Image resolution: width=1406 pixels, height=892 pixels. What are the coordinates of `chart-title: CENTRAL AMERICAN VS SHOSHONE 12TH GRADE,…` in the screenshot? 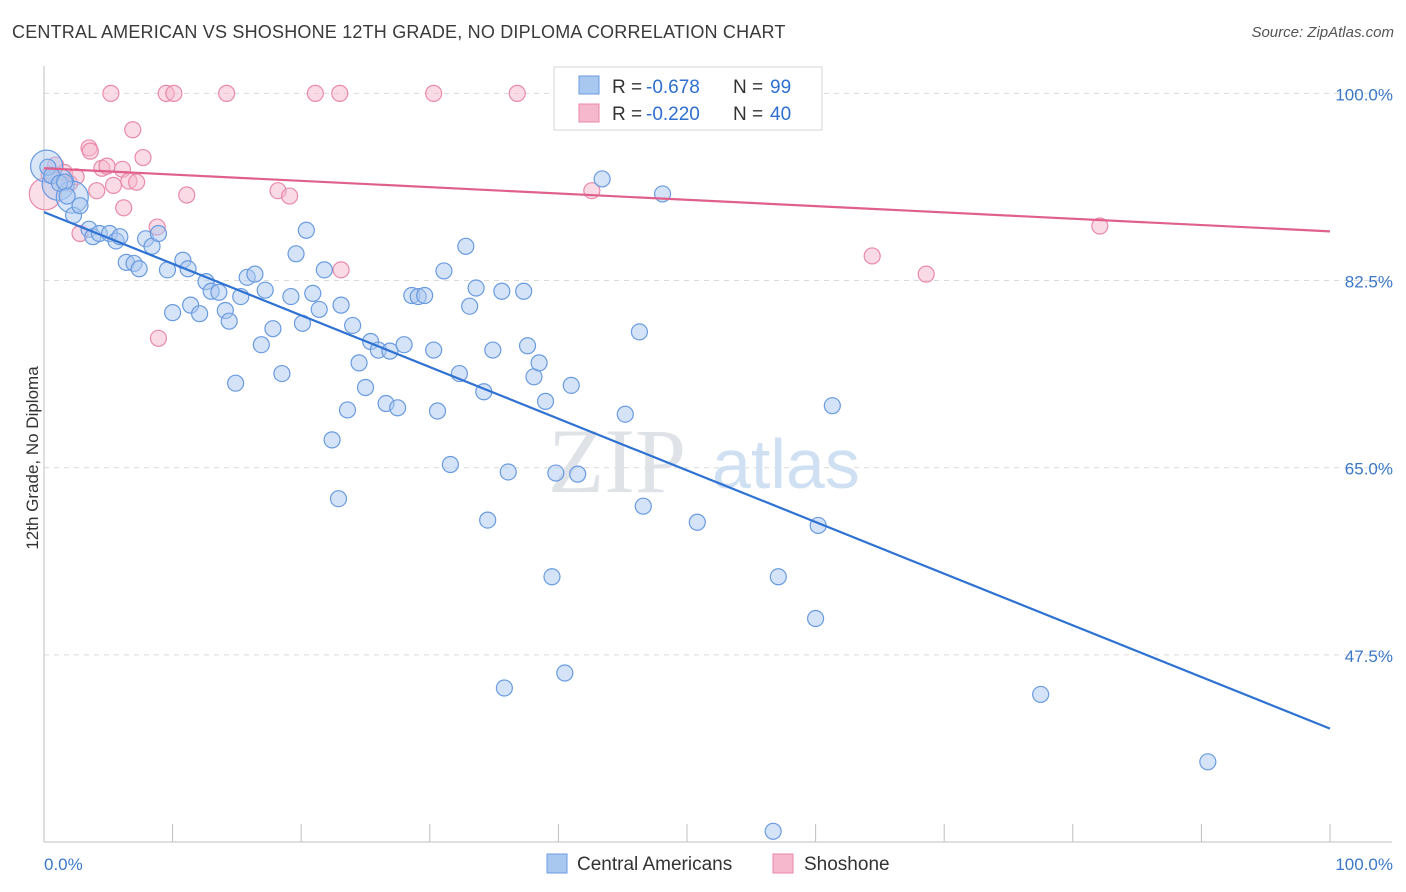 It's located at (399, 32).